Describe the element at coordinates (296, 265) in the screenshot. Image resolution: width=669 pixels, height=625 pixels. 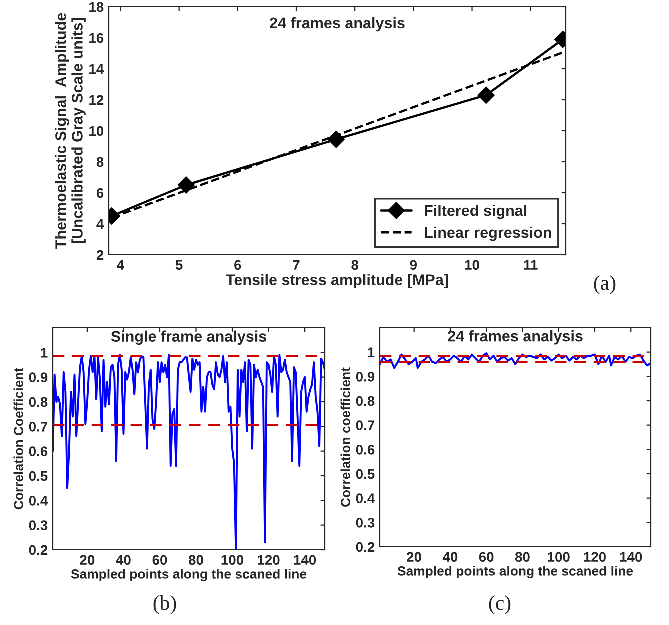
I see `x-tick-label: 7` at that location.